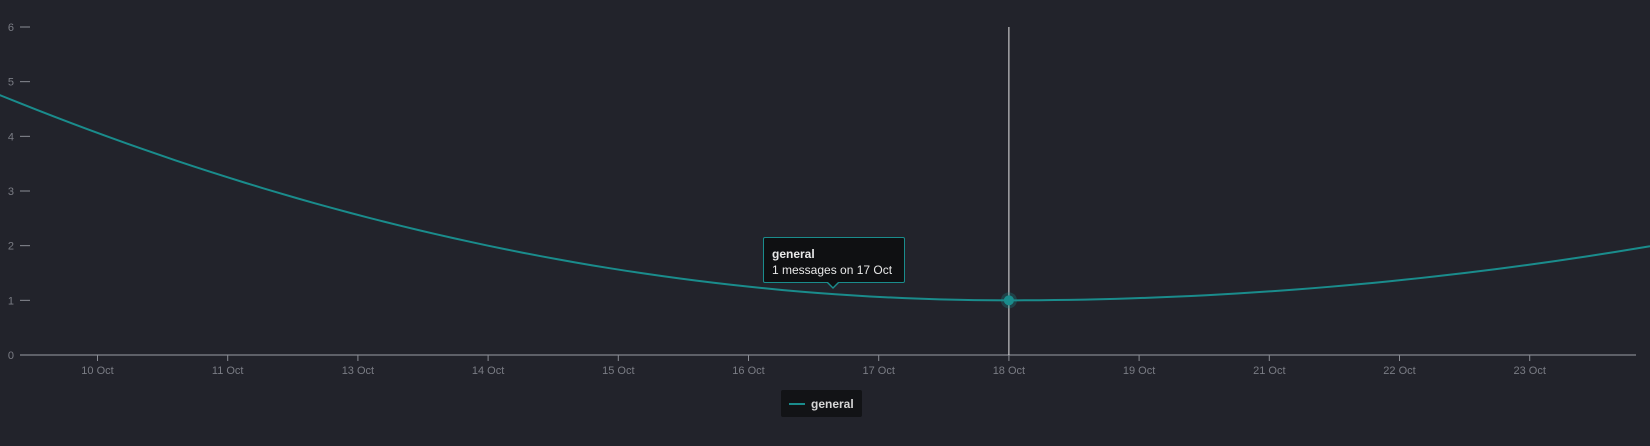 The image size is (1650, 446). I want to click on x-tick-label: 19 Oct, so click(1139, 371).